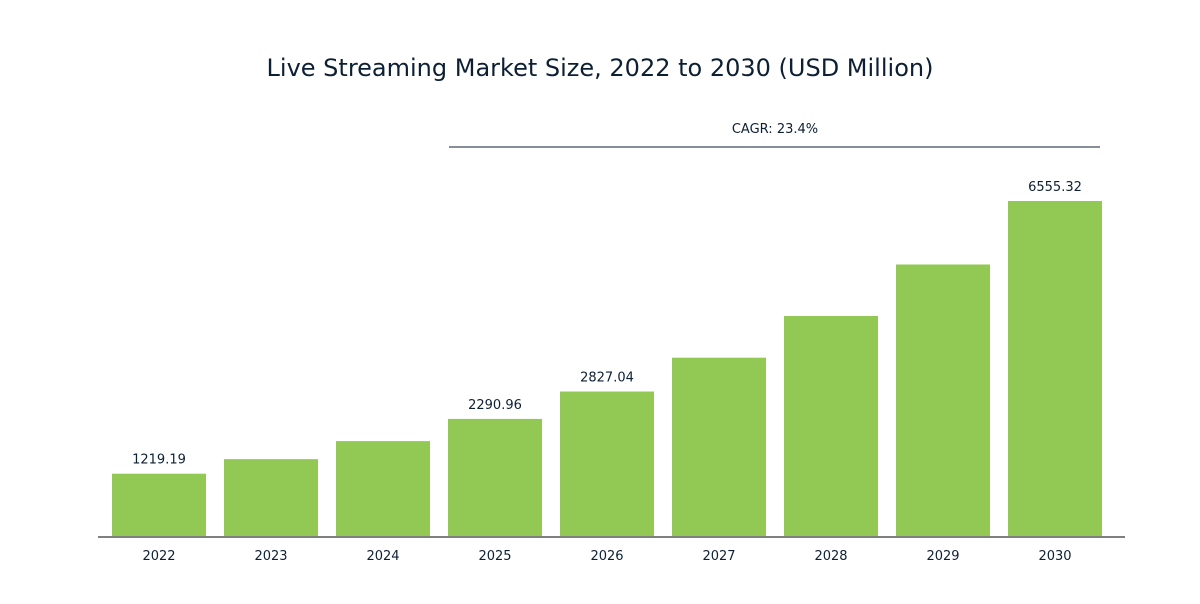  Describe the element at coordinates (270, 556) in the screenshot. I see `x-tick-label: 2023` at that location.